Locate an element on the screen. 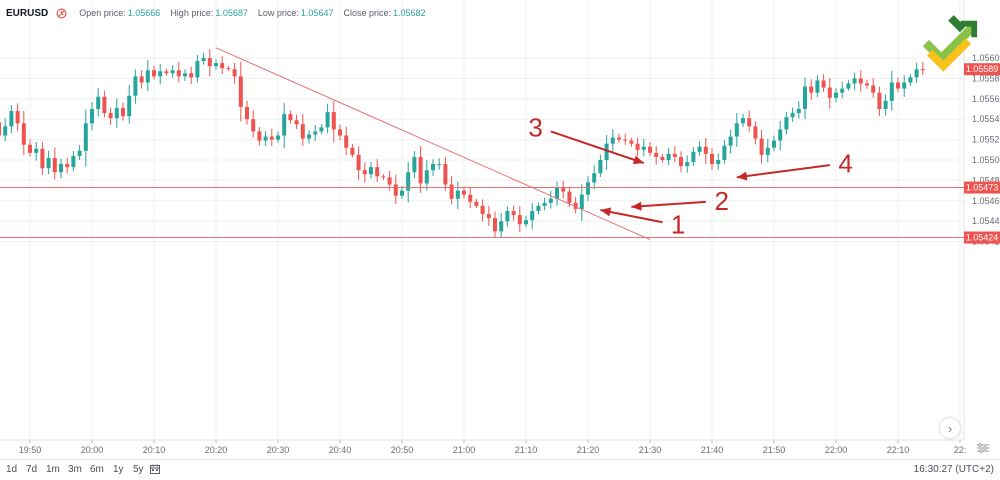 The image size is (1000, 480). range-1m: 1m is located at coordinates (53, 469).